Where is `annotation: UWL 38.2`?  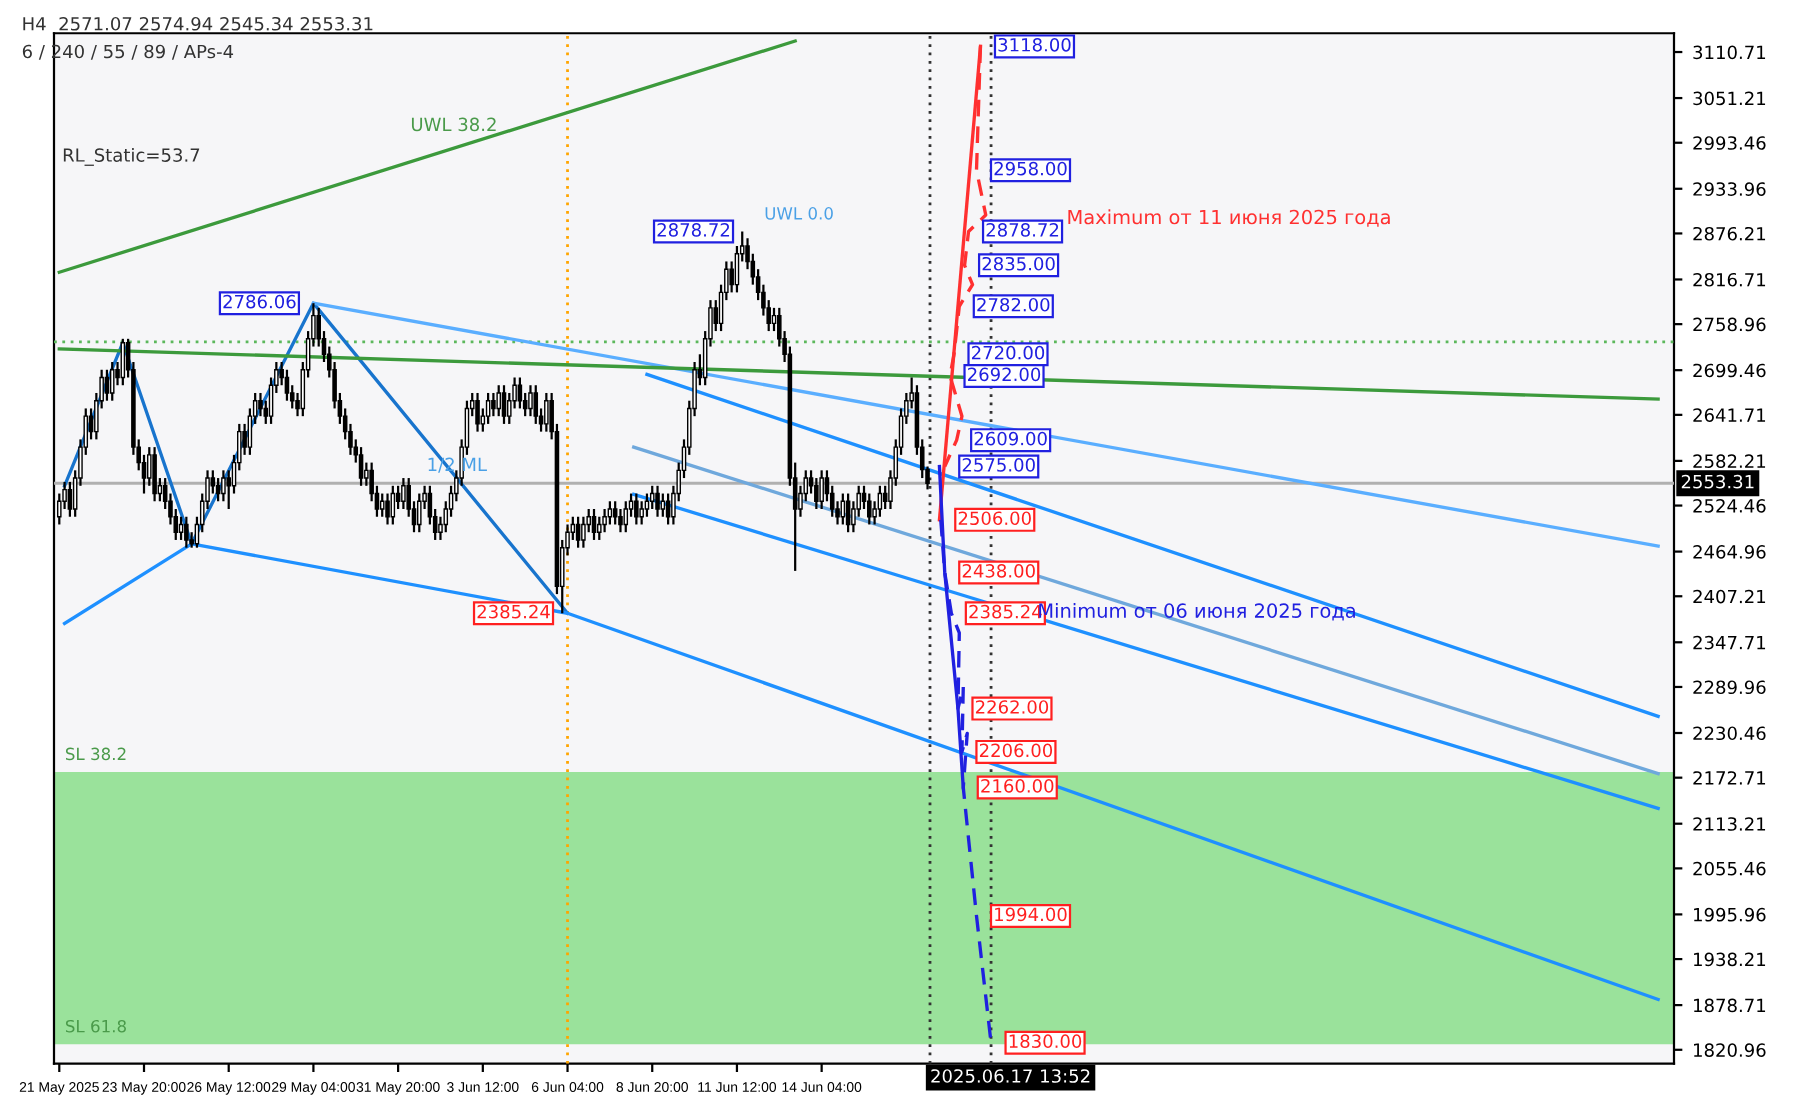
annotation: UWL 38.2 is located at coordinates (453, 124).